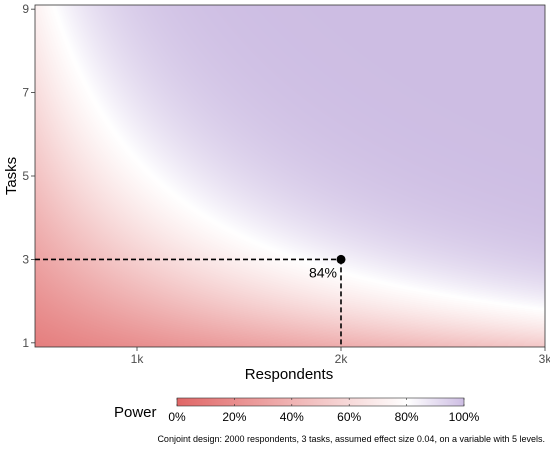 The image size is (550, 450). Describe the element at coordinates (407, 417) in the screenshot. I see `legend-label: 80%` at that location.